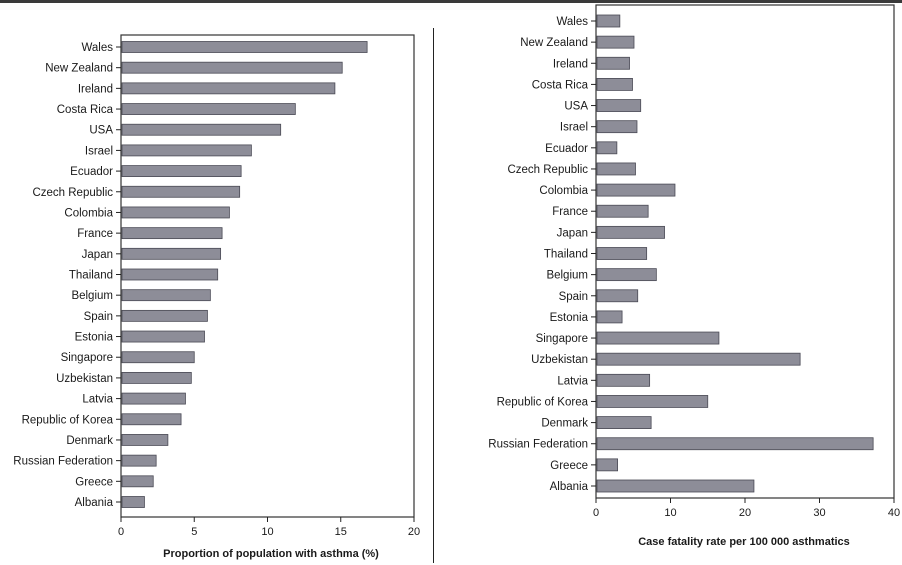  What do you see at coordinates (570, 64) in the screenshot?
I see `category-label: Ireland` at bounding box center [570, 64].